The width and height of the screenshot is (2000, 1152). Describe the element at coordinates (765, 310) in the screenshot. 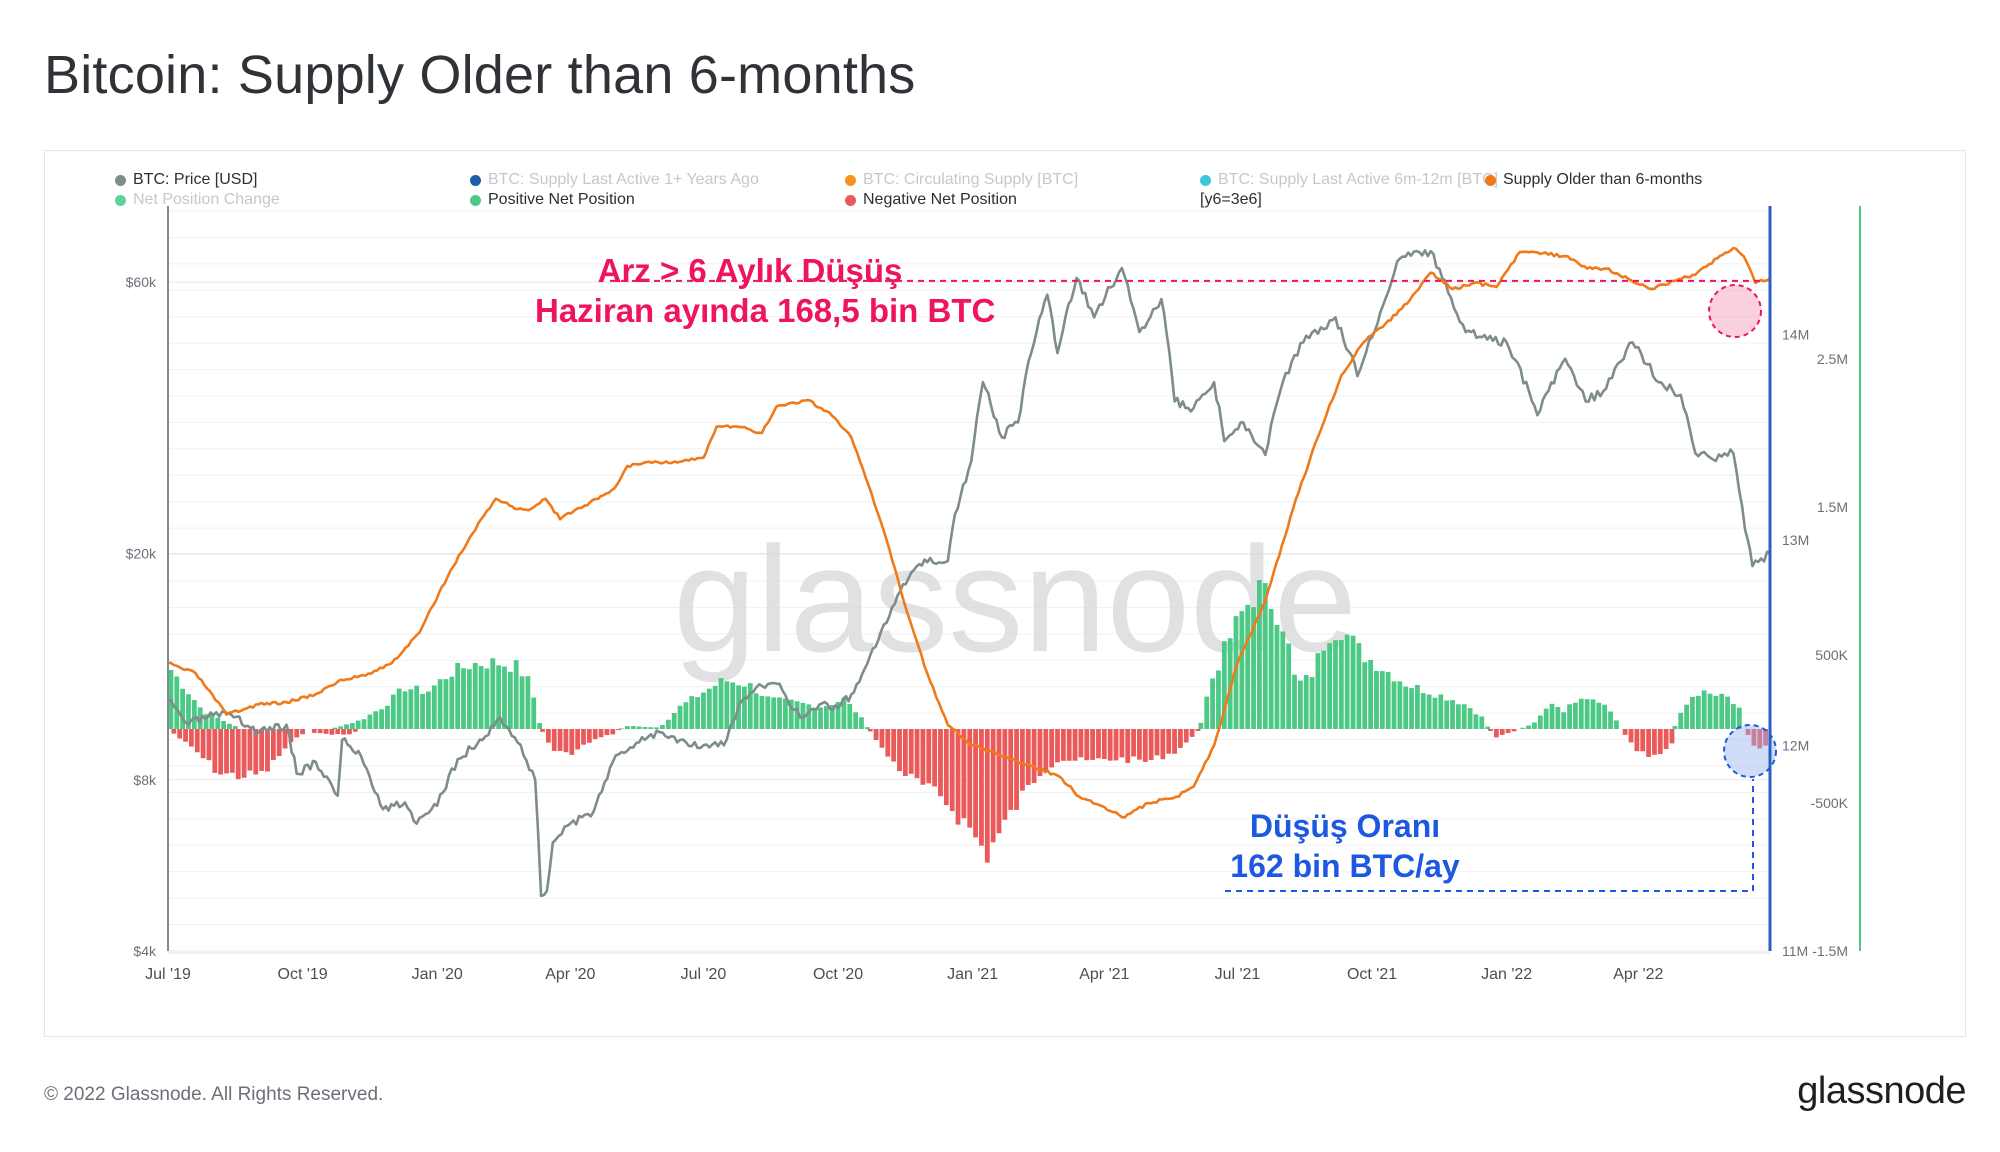

I see `annotation-top-line2: Haziran ayında 168,5 bin BTC` at that location.